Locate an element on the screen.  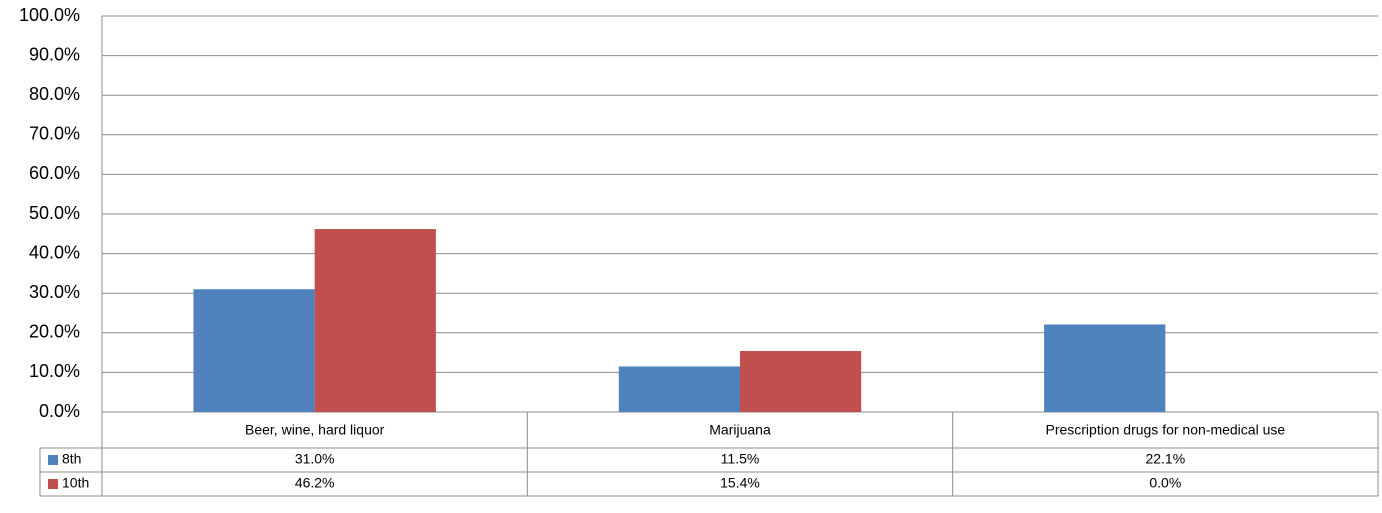
x-tick-label: Marijuana is located at coordinates (740, 430).